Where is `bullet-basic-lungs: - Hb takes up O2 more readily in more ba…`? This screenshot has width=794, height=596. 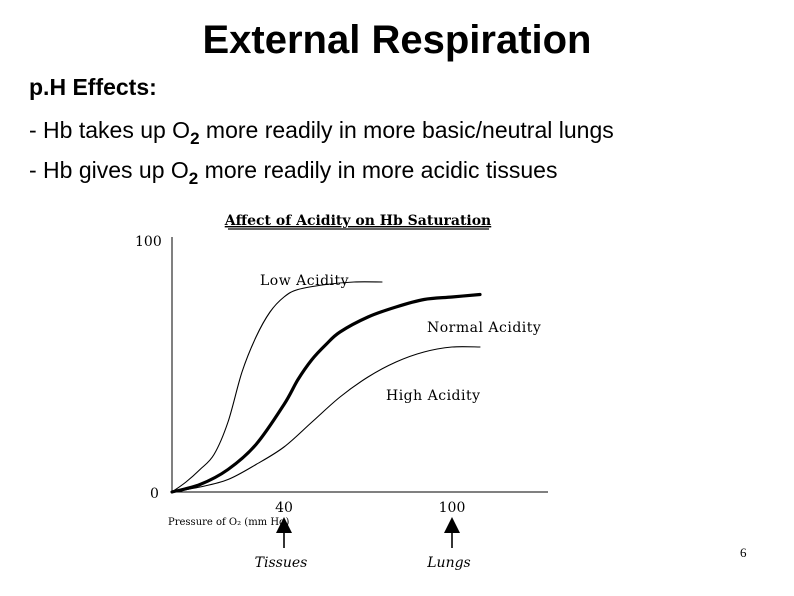
bullet-basic-lungs: - Hb takes up O2 more readily in more ba… is located at coordinates (321, 133).